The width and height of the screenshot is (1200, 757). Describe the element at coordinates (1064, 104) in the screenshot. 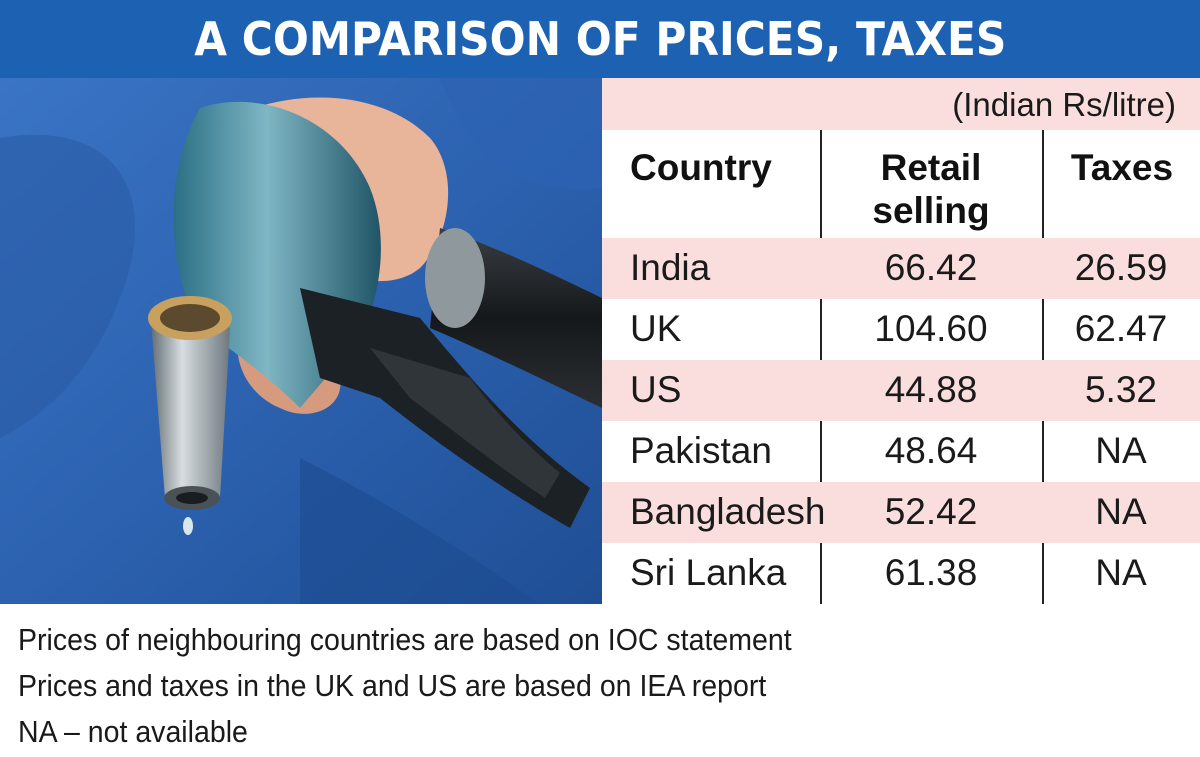

I see `unit-label: (Indian Rs/litre)` at that location.